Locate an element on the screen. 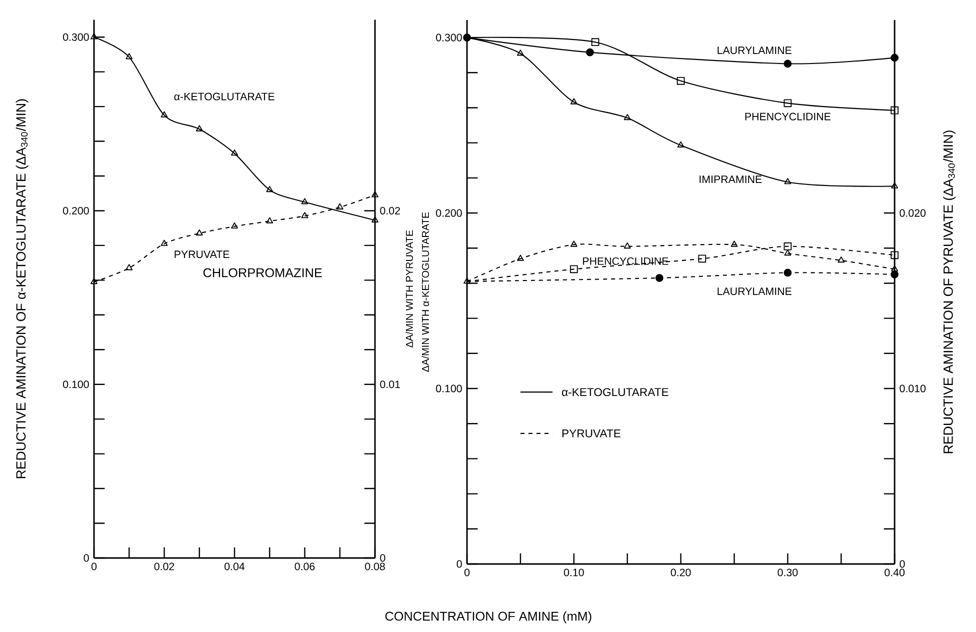 This screenshot has height=632, width=976. annotation: CHLORPROMAZINE is located at coordinates (262, 273).